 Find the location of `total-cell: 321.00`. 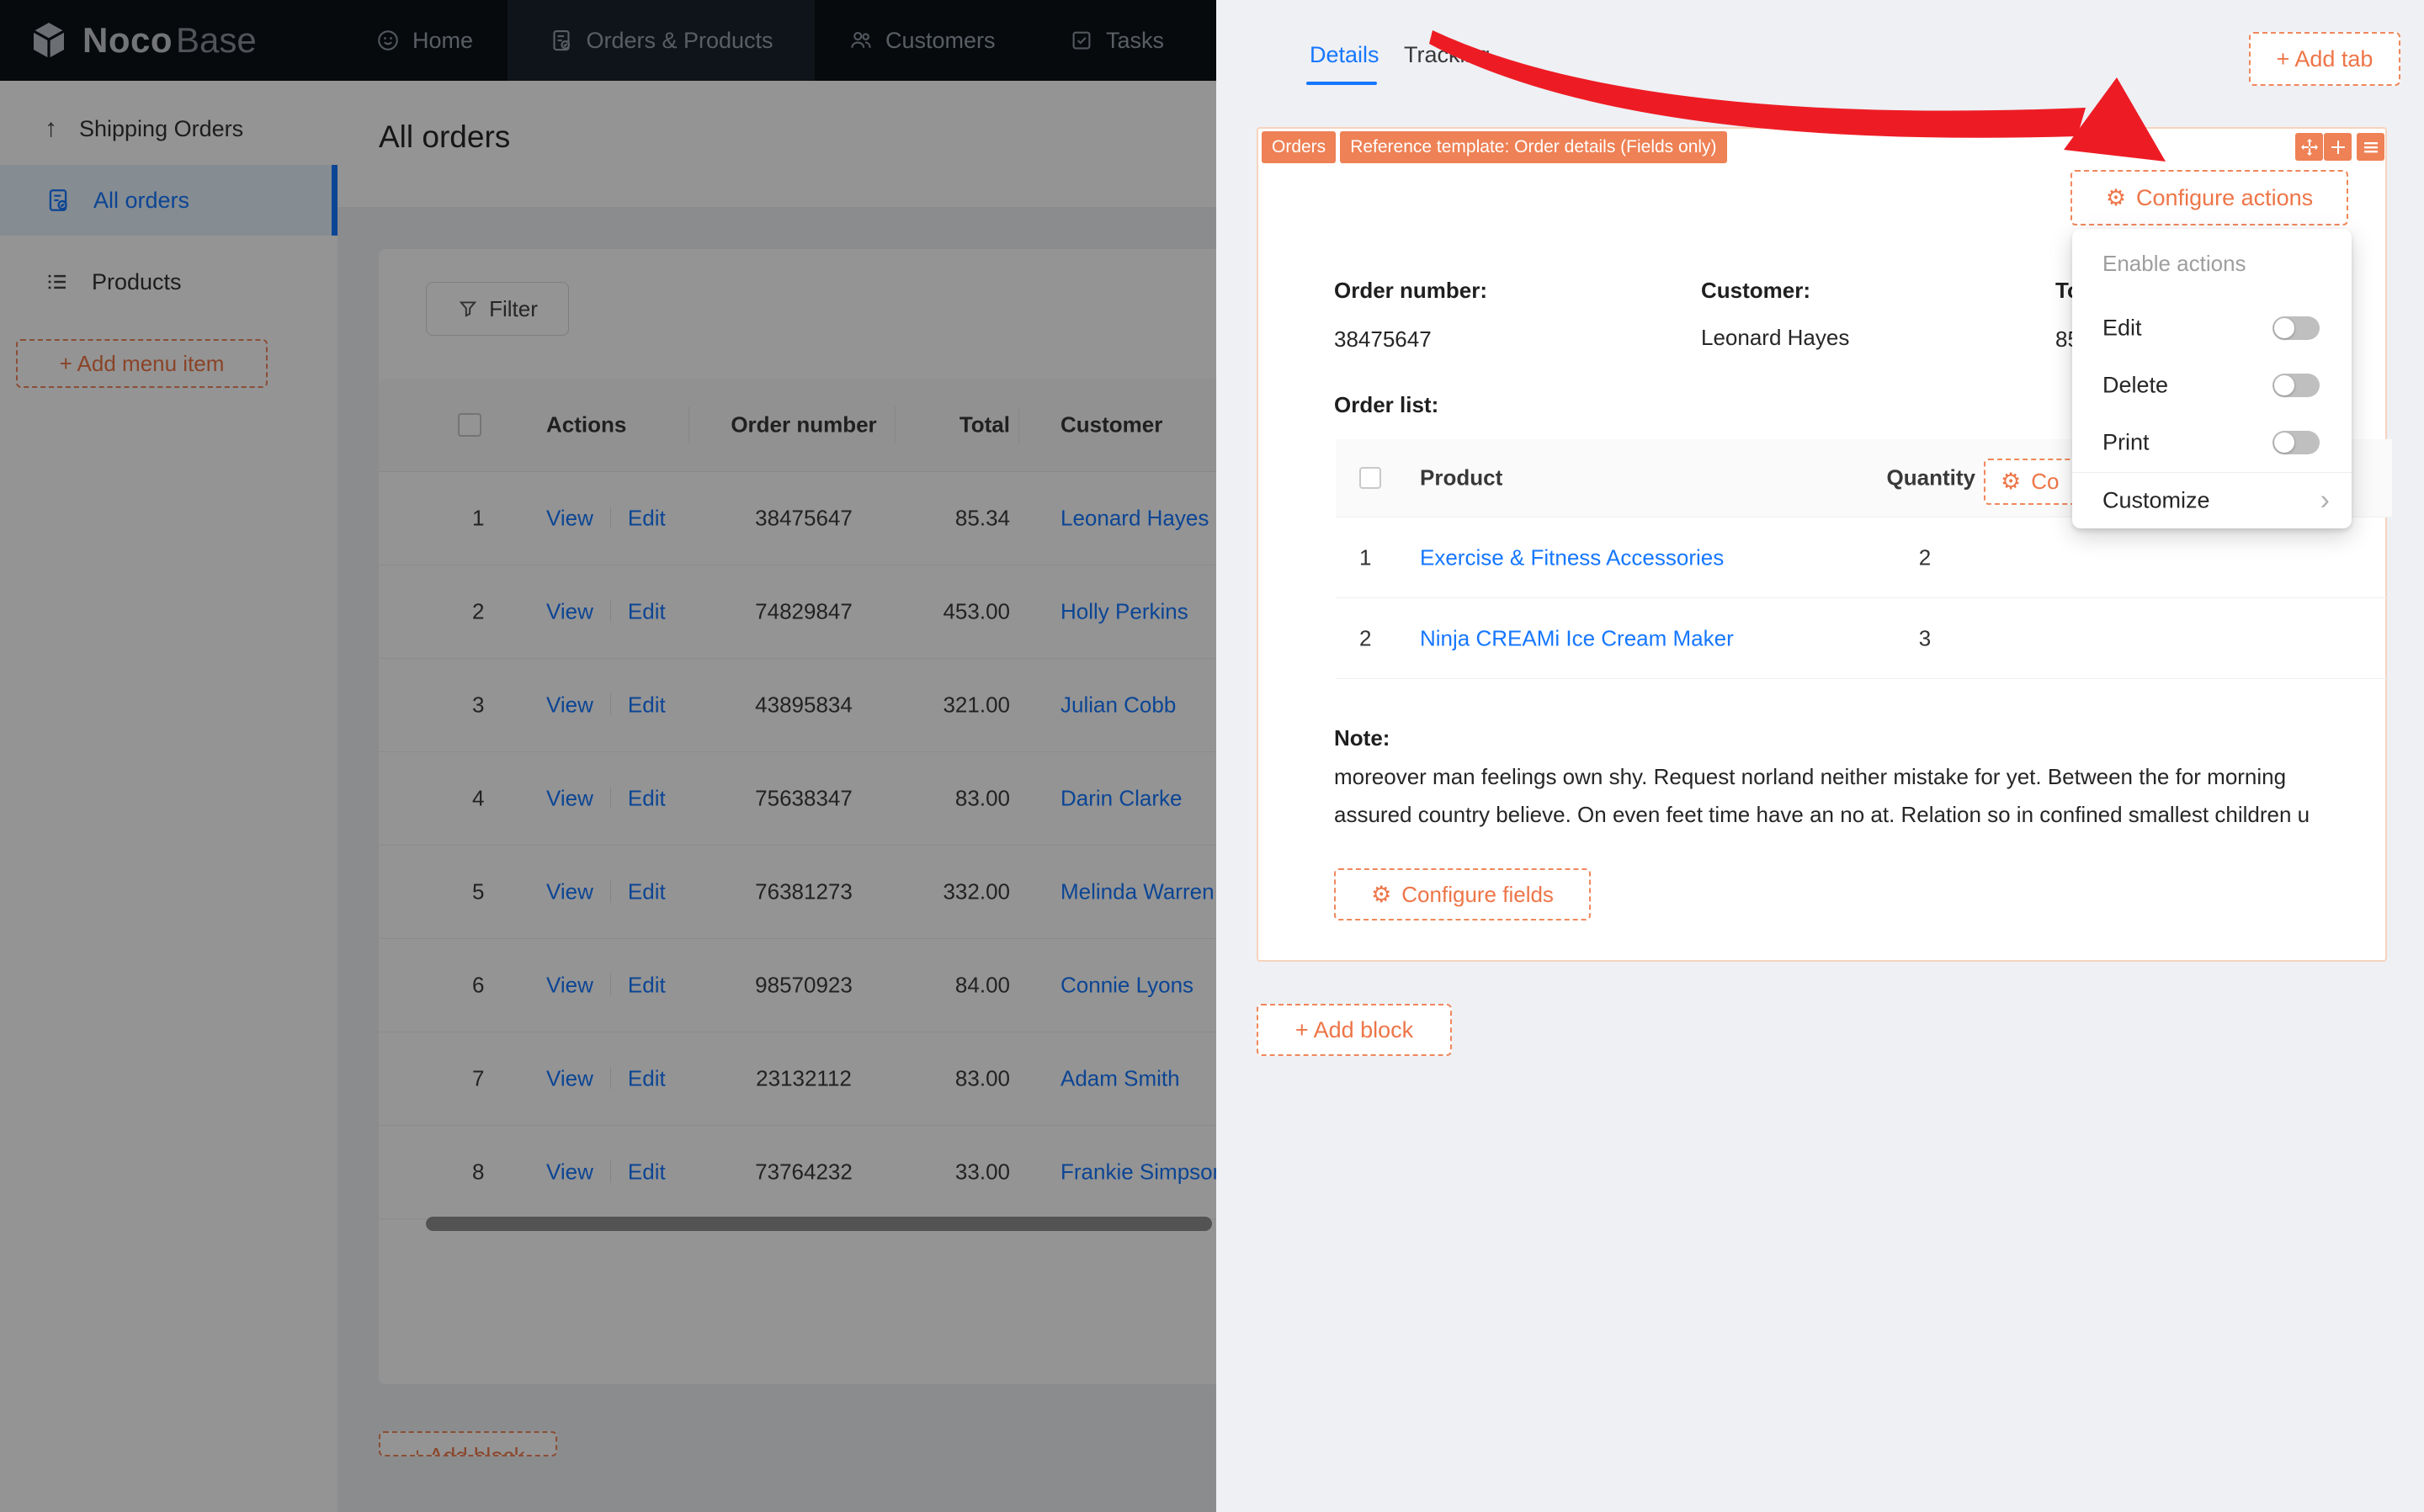

total-cell: 321.00 is located at coordinates (976, 704).